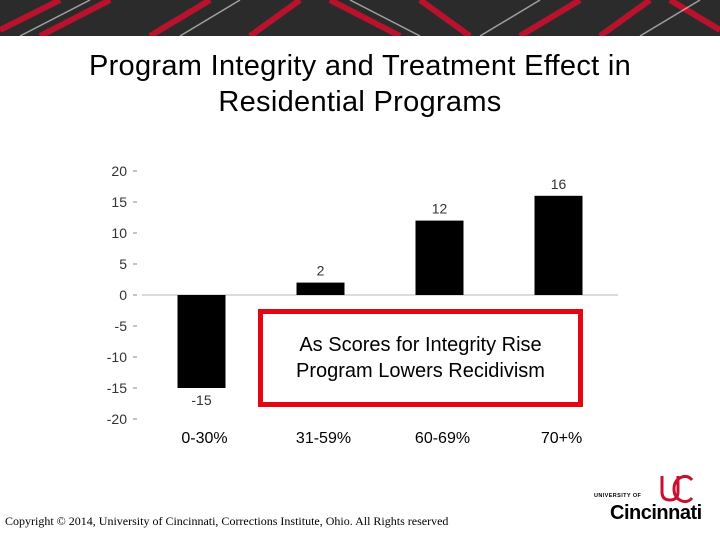 The image size is (720, 540). I want to click on header-banner, so click(360, 18).